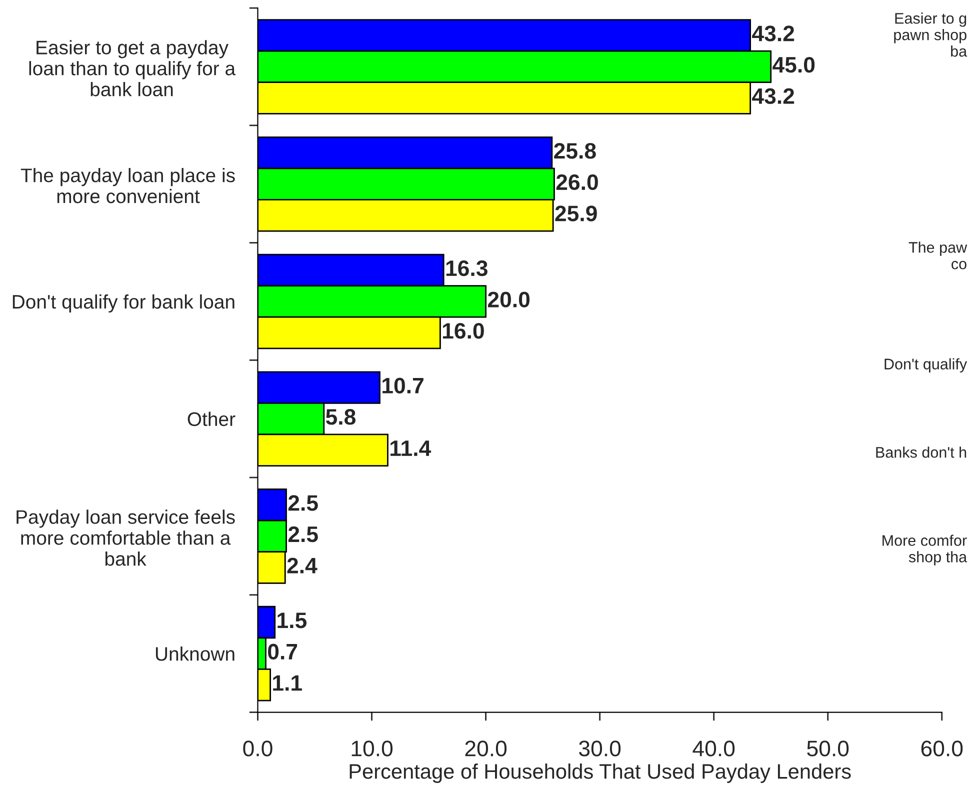 The height and width of the screenshot is (803, 969). Describe the element at coordinates (942, 748) in the screenshot. I see `x-tick-label: 60.0` at that location.